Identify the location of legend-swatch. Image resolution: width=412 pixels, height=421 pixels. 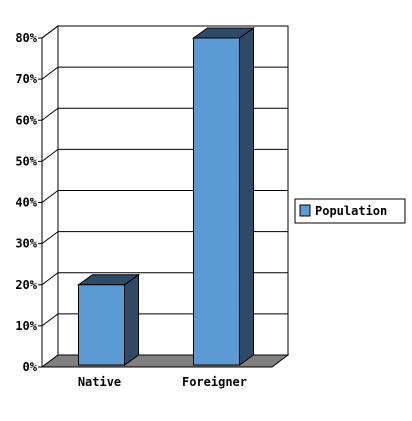
(305, 210).